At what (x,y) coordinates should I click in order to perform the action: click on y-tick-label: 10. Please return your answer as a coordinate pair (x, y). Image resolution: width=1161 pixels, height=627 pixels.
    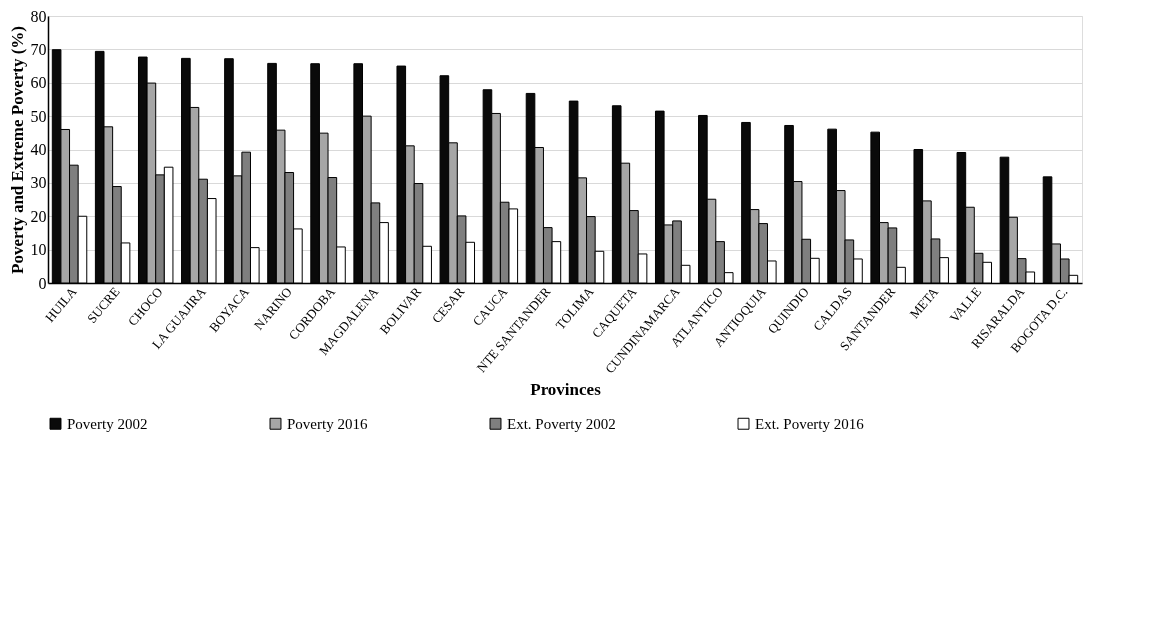
    Looking at the image, I should click on (38, 250).